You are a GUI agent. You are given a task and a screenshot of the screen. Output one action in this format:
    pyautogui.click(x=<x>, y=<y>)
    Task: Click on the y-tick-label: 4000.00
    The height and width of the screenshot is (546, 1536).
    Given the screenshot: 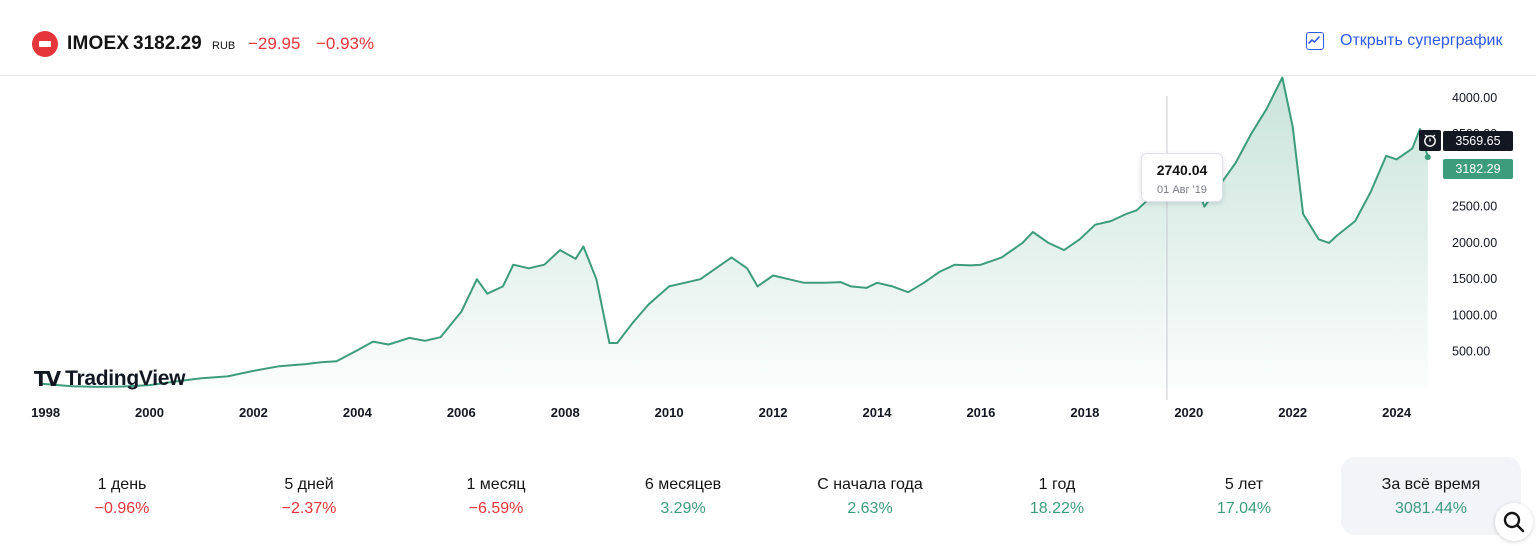 What is the action you would take?
    pyautogui.click(x=1474, y=98)
    